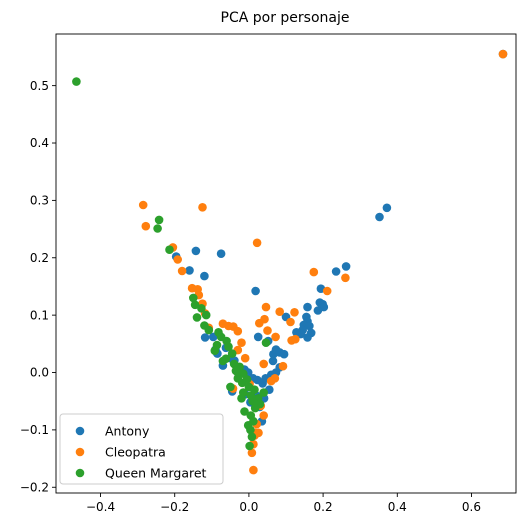 The image size is (528, 526). What do you see at coordinates (248, 507) in the screenshot?
I see `x-tick-label: 0.0` at bounding box center [248, 507].